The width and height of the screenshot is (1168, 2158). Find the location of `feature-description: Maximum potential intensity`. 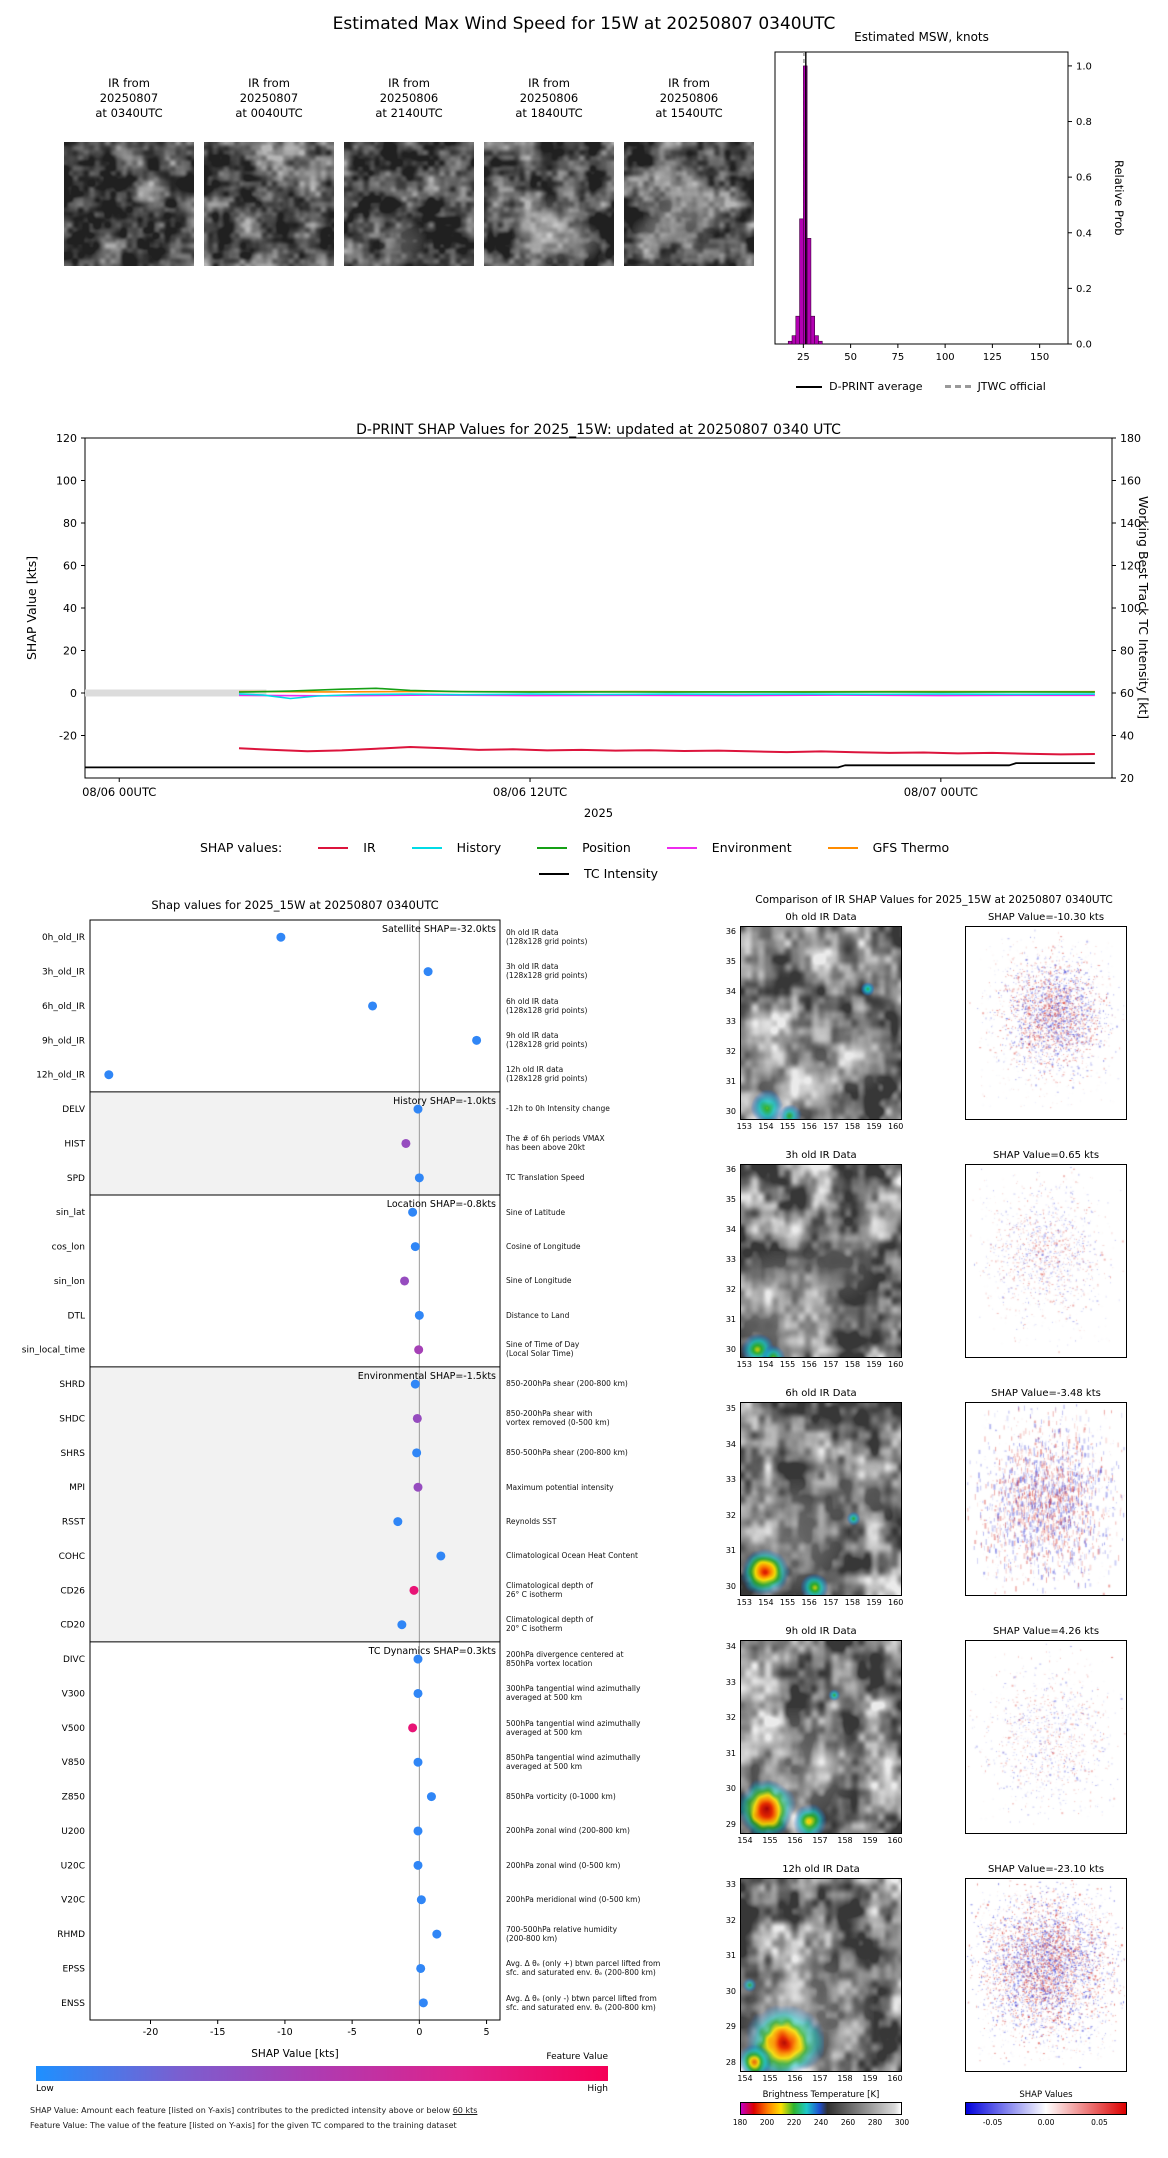

feature-description: Maximum potential intensity is located at coordinates (612, 1487).